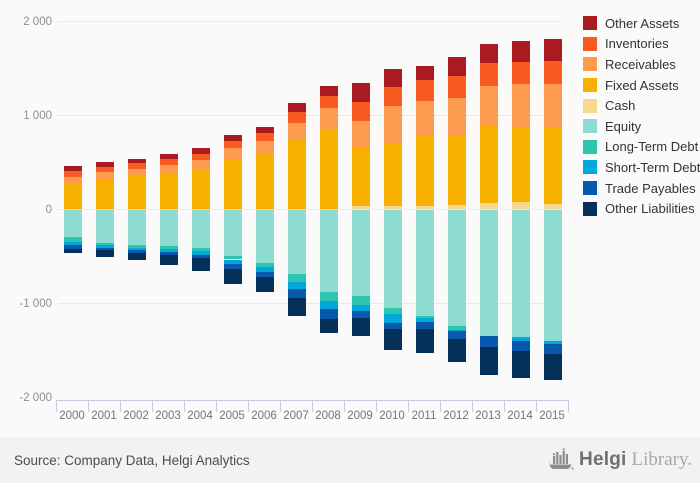 This screenshot has width=700, height=483. What do you see at coordinates (641, 208) in the screenshot?
I see `legend-item-other-liabilities: Other Liabilities` at bounding box center [641, 208].